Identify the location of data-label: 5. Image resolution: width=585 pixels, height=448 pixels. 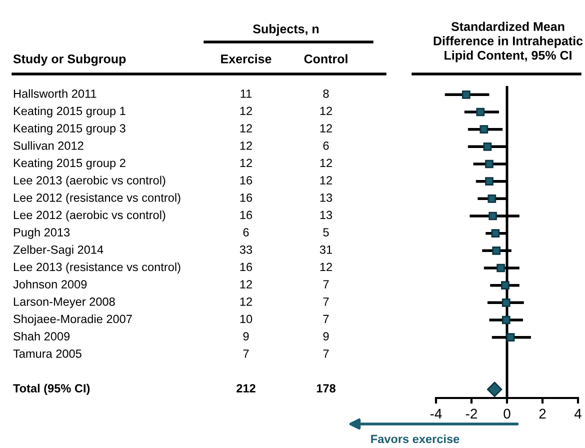
(326, 232).